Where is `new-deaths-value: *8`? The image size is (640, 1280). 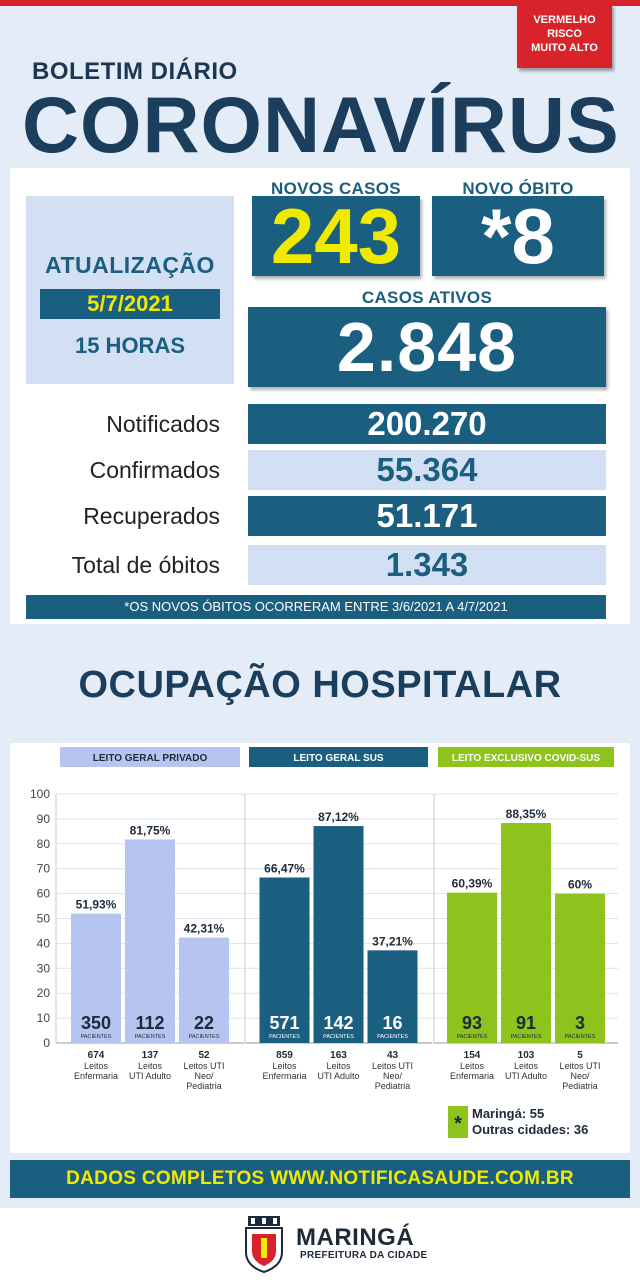
new-deaths-value: *8 is located at coordinates (518, 236).